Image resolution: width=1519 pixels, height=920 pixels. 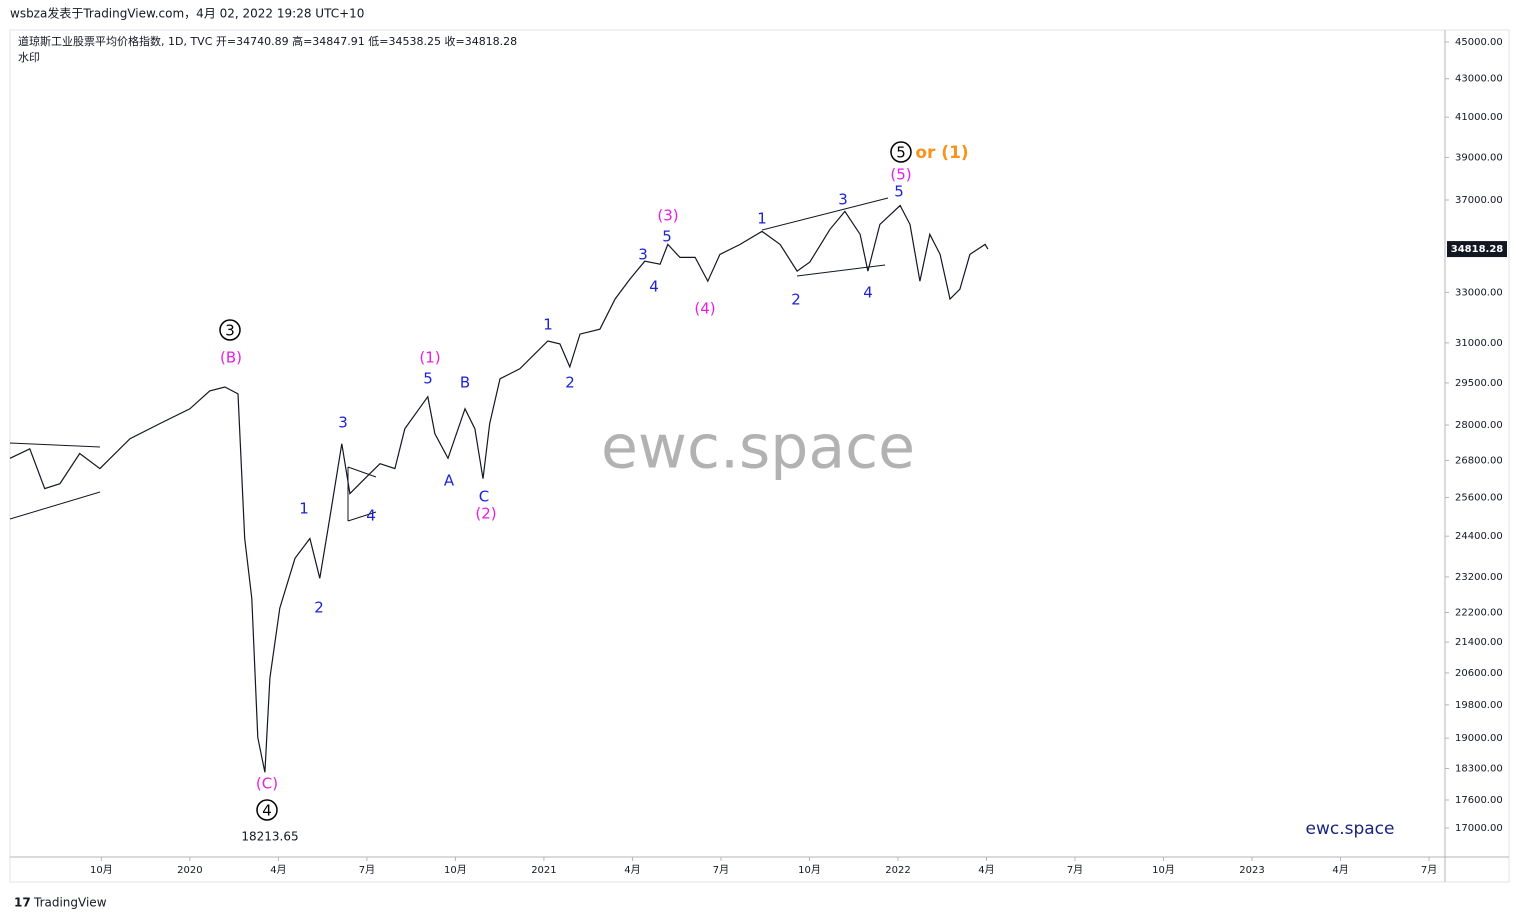 I want to click on y-tick-label: 24400.00, so click(x=1479, y=536).